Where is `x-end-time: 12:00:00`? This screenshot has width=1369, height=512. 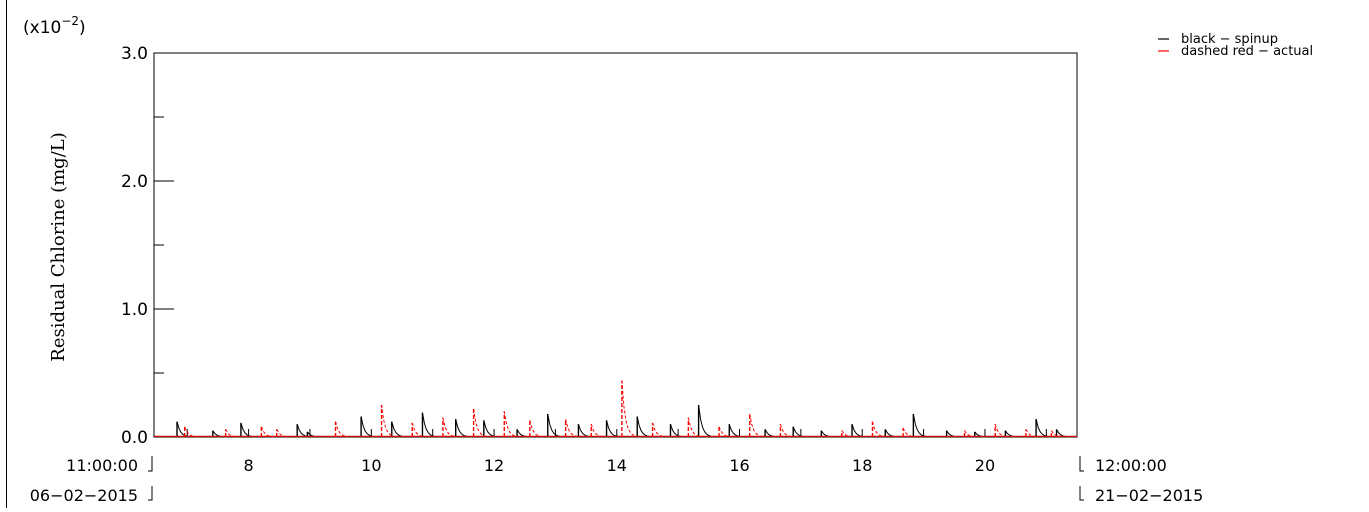
x-end-time: 12:00:00 is located at coordinates (1131, 465).